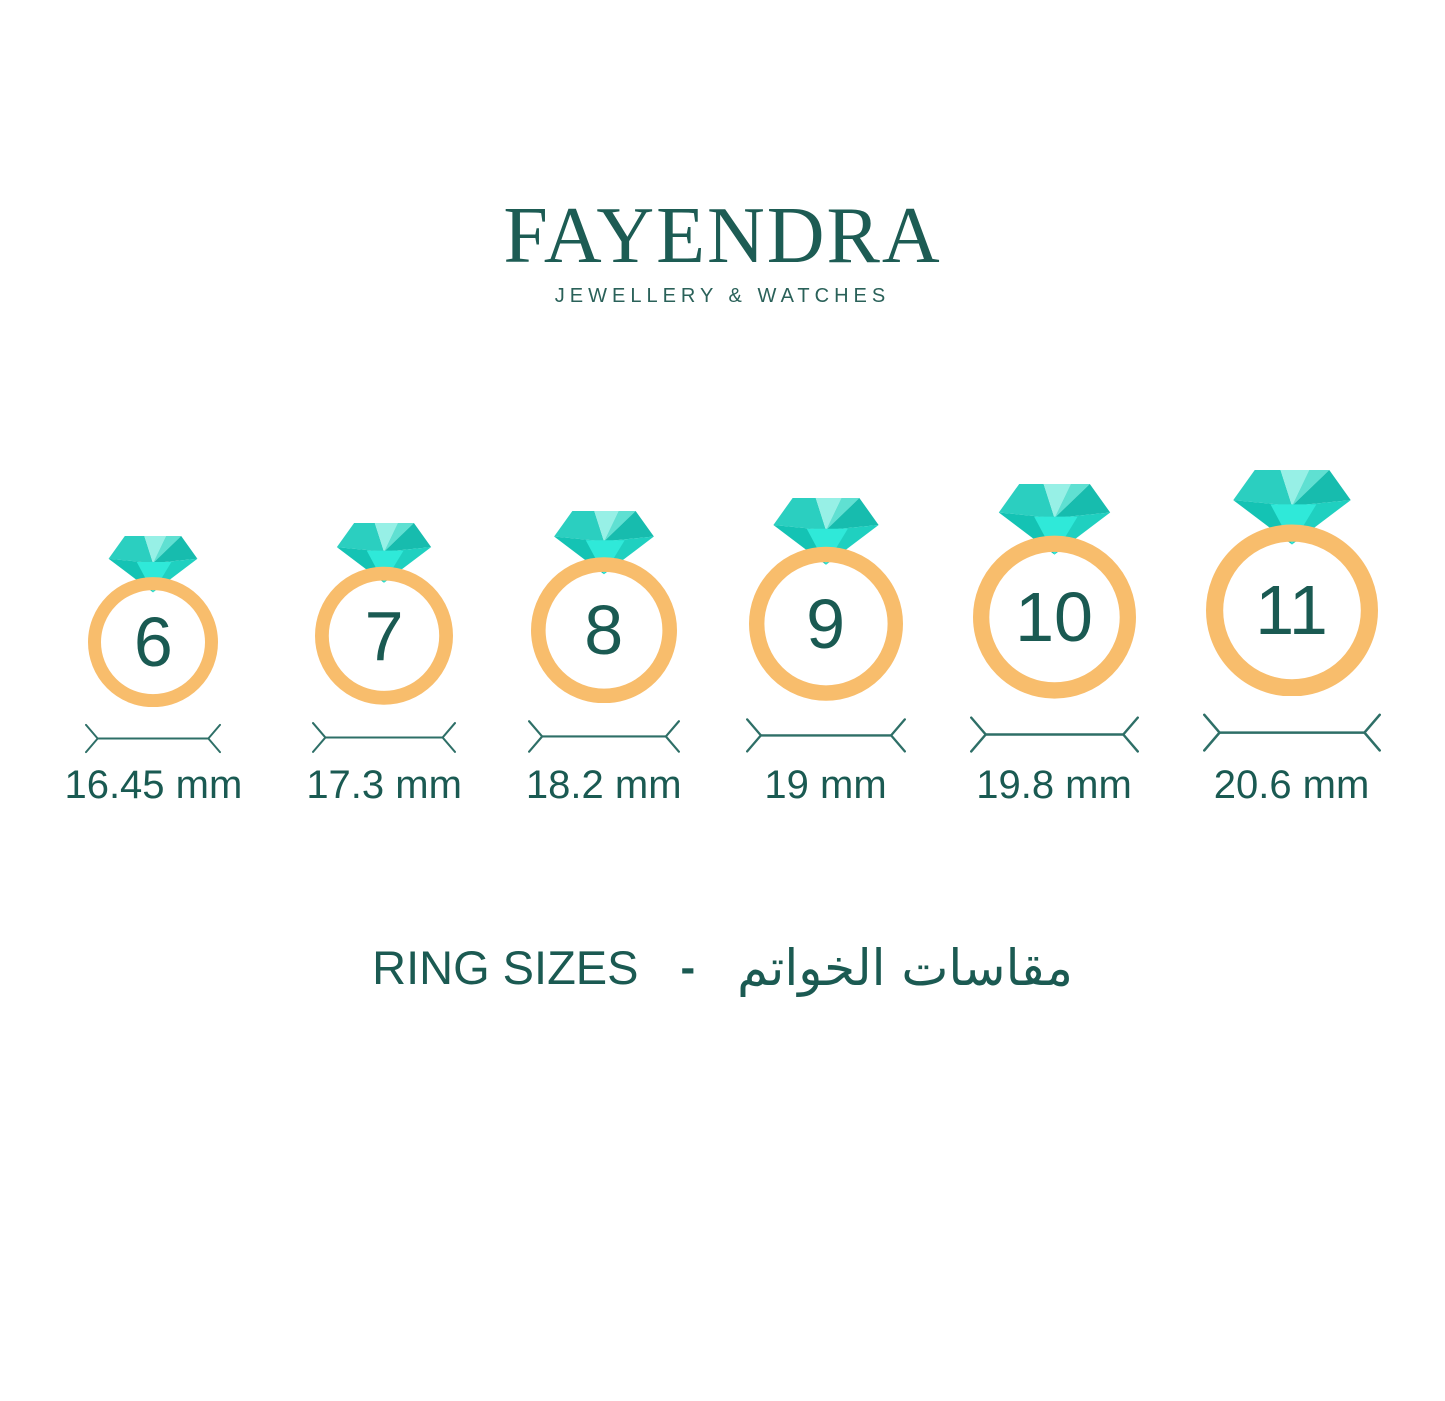 This screenshot has width=1445, height=1401. I want to click on ring-figure: 7, so click(384, 614).